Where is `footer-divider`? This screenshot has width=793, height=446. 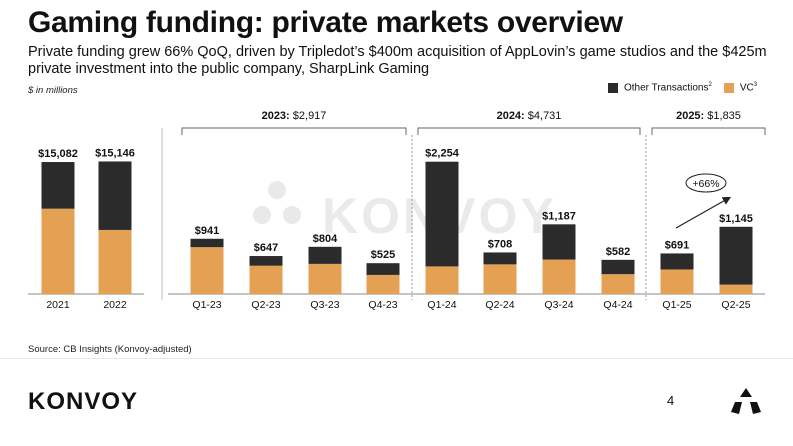 footer-divider is located at coordinates (396, 358).